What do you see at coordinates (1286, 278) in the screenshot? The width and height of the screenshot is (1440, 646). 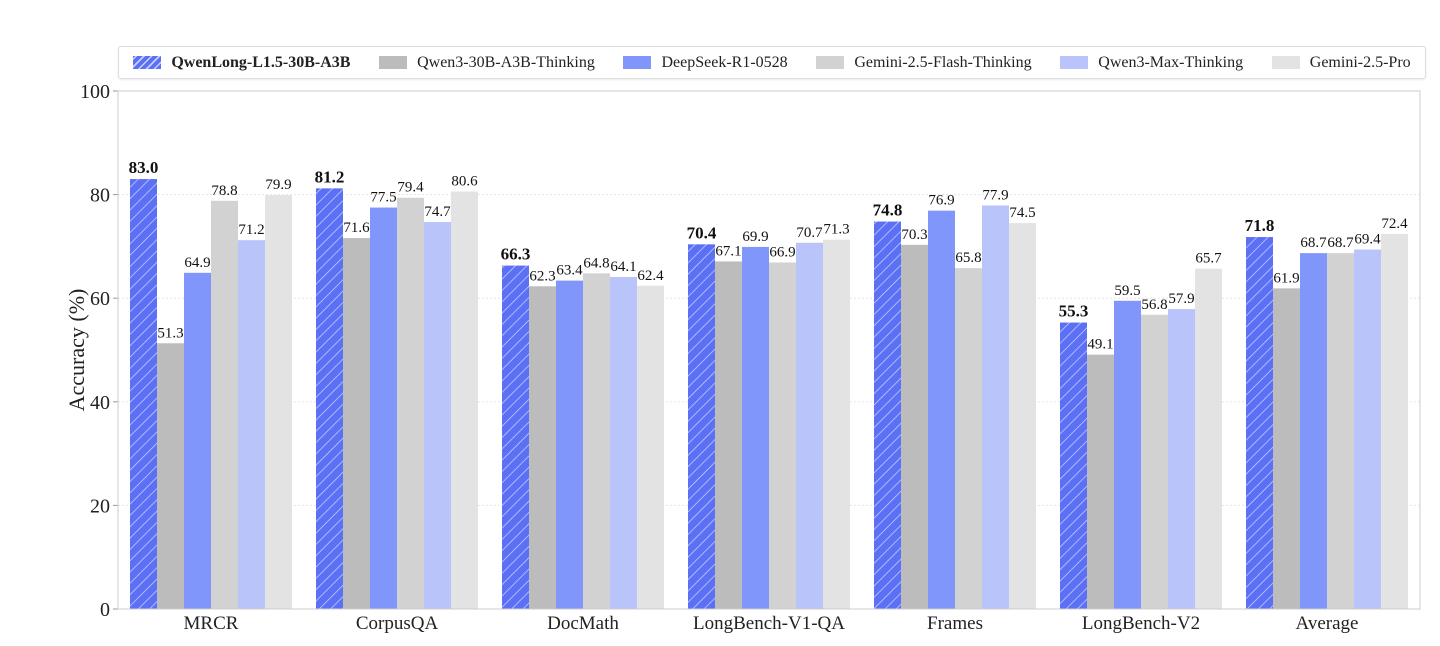 I see `data-label: 61.9` at bounding box center [1286, 278].